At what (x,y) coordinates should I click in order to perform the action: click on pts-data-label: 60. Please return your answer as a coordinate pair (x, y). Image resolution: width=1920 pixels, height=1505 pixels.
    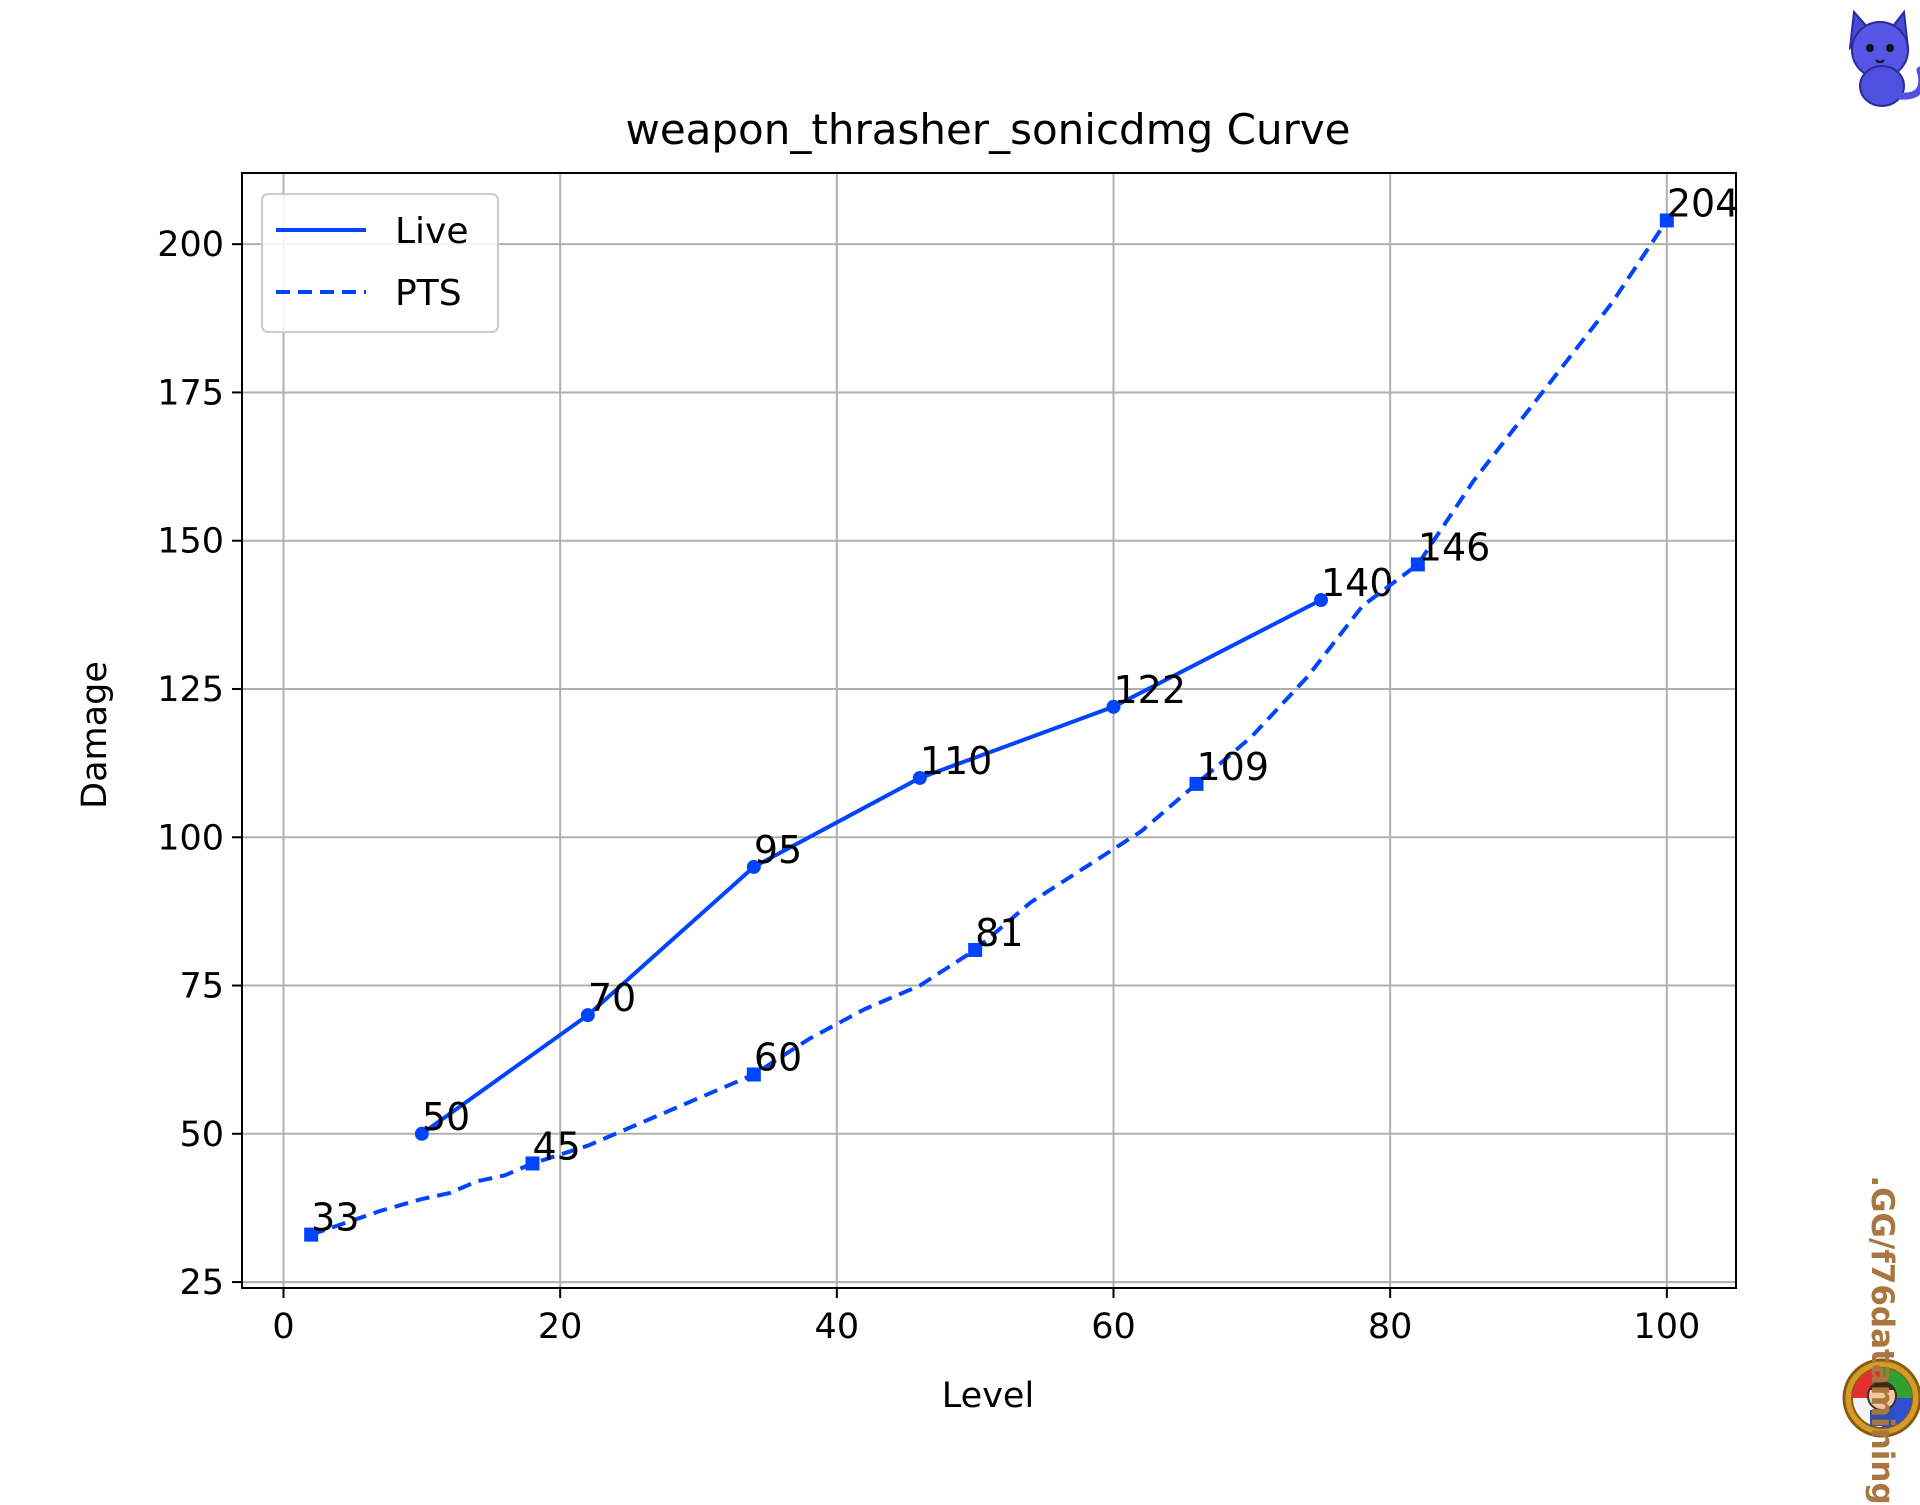
    Looking at the image, I should click on (778, 1057).